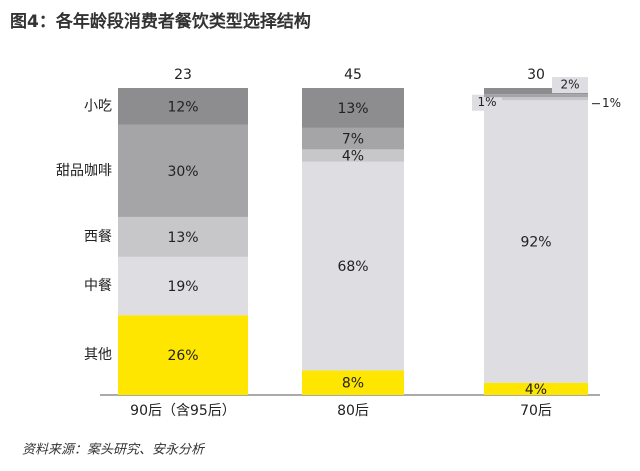  I want to click on value-label: 92%, so click(535, 243).